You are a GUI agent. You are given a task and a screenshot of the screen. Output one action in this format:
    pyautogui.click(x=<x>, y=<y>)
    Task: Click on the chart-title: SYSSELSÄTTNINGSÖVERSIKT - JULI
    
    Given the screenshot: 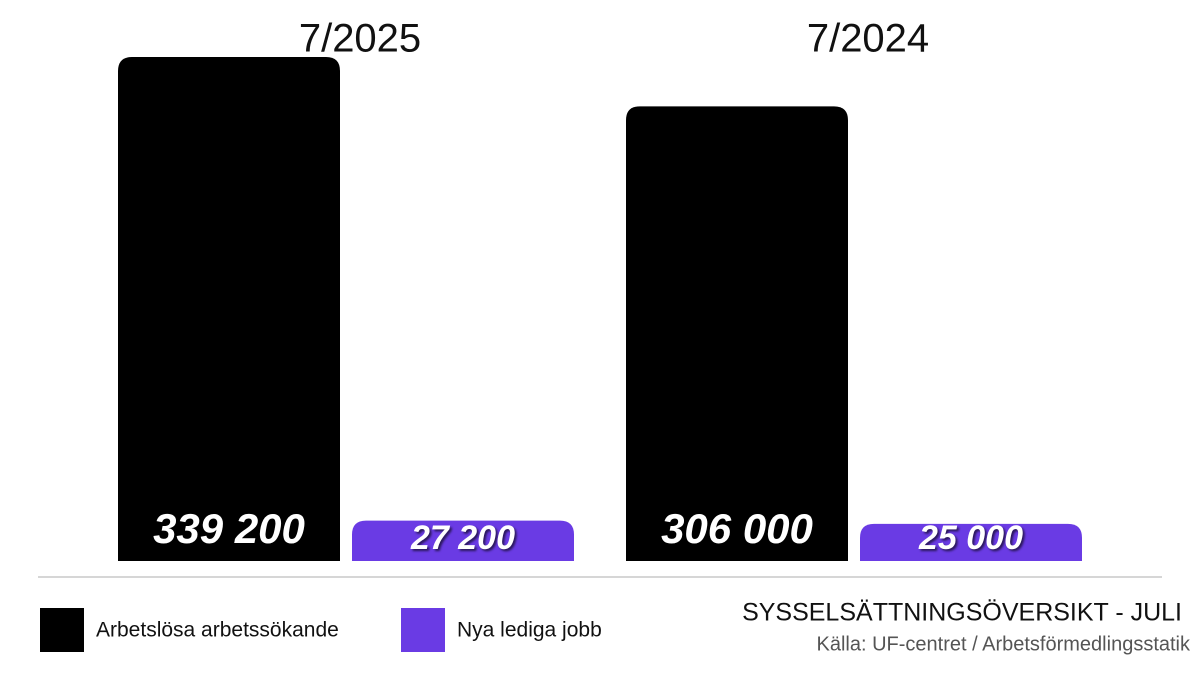 What is the action you would take?
    pyautogui.click(x=962, y=613)
    